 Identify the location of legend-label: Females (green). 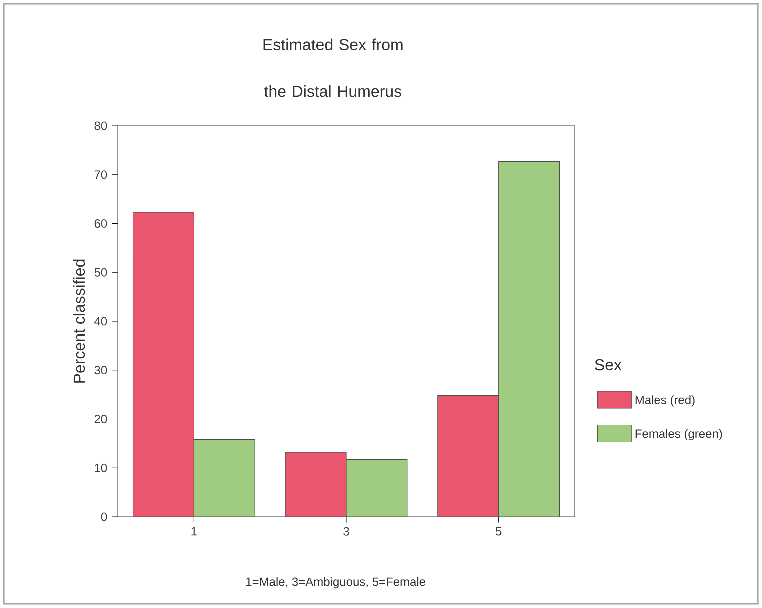
(679, 435).